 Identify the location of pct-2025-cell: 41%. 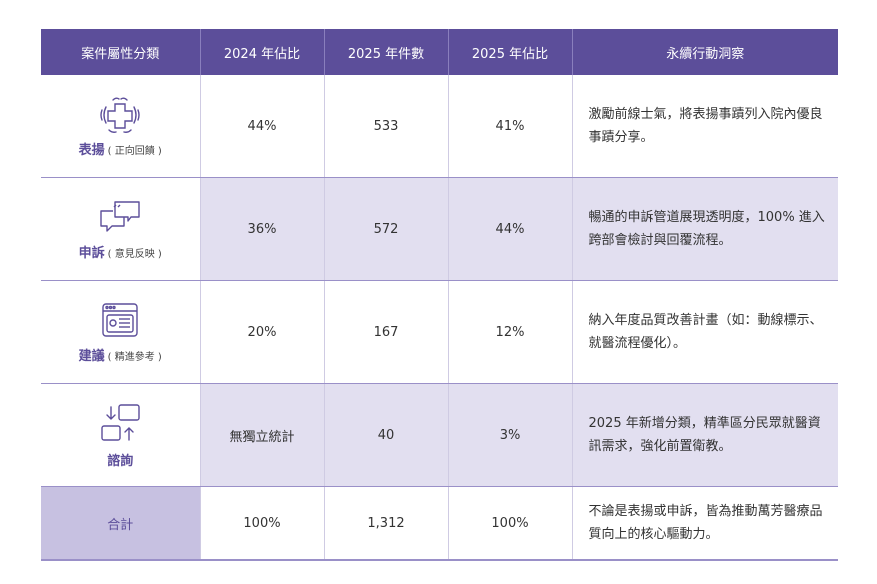
(510, 126).